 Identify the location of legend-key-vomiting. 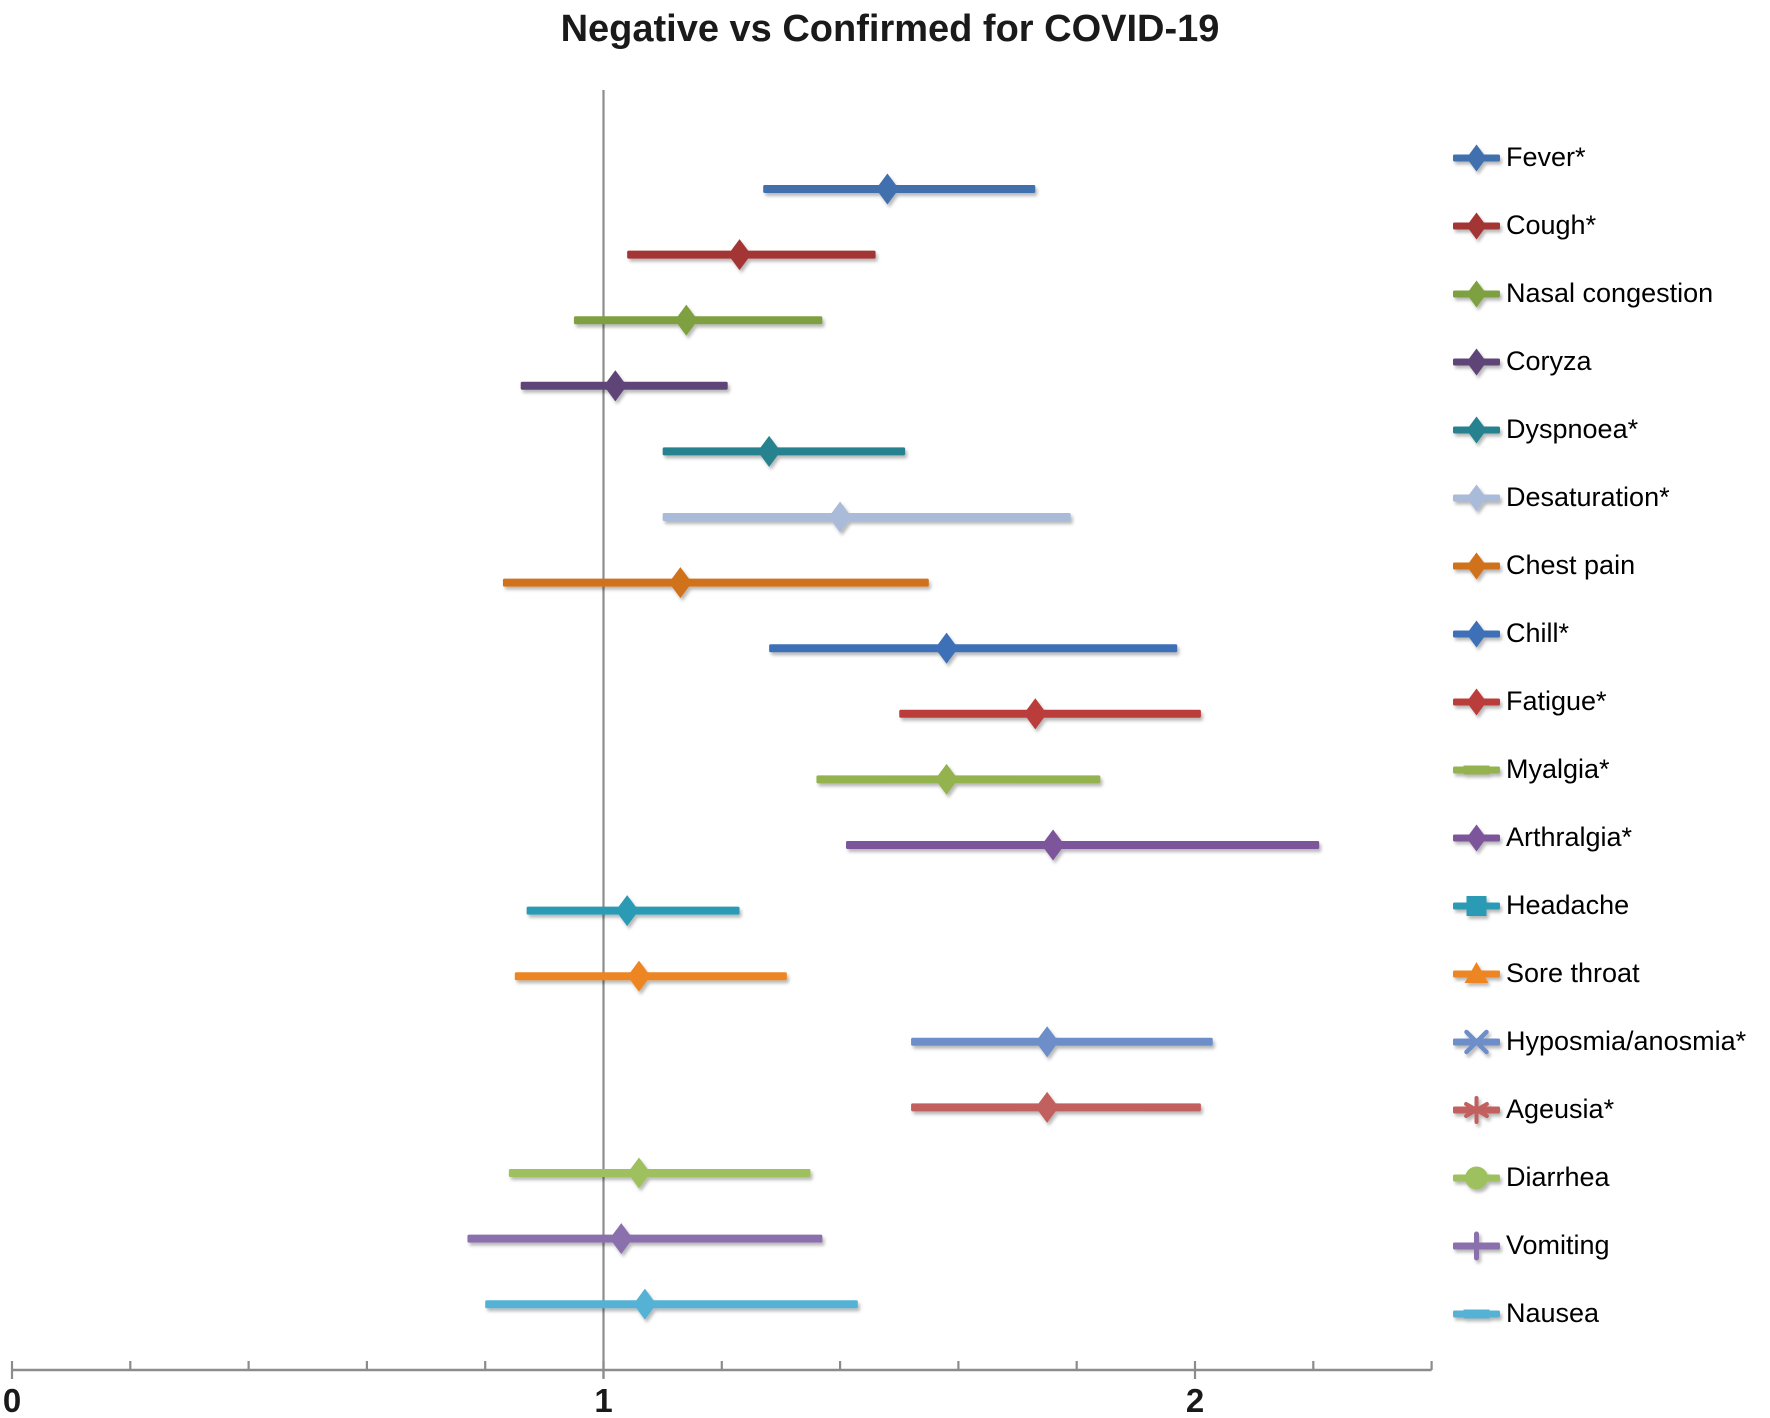
(1476, 1246).